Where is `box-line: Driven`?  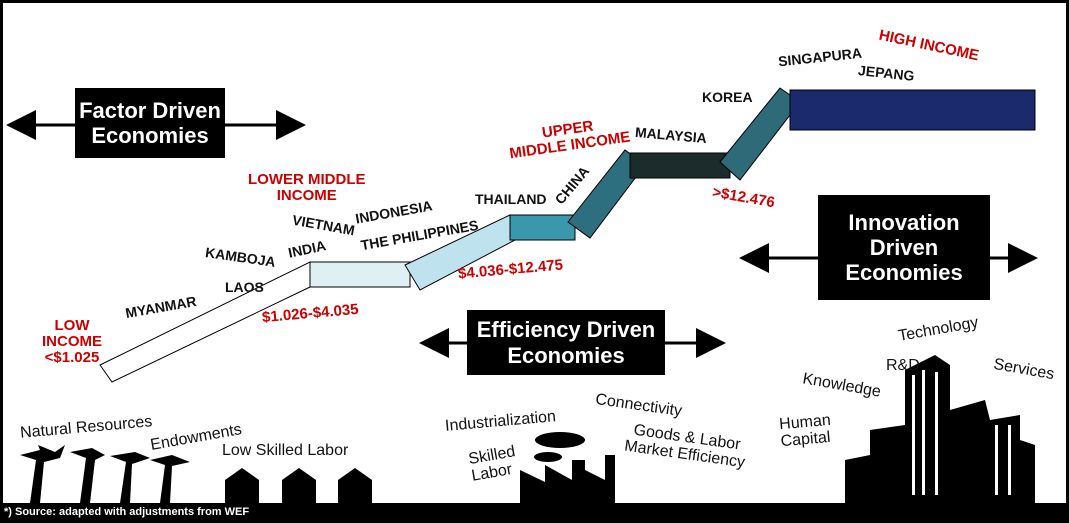 box-line: Driven is located at coordinates (904, 247).